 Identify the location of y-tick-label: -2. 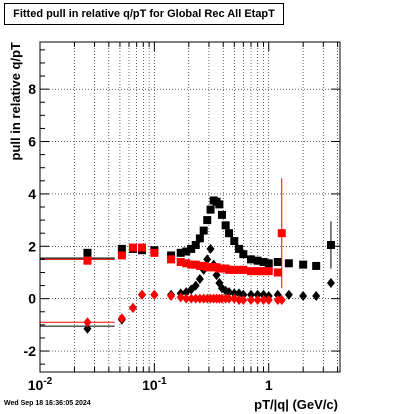
(30, 351).